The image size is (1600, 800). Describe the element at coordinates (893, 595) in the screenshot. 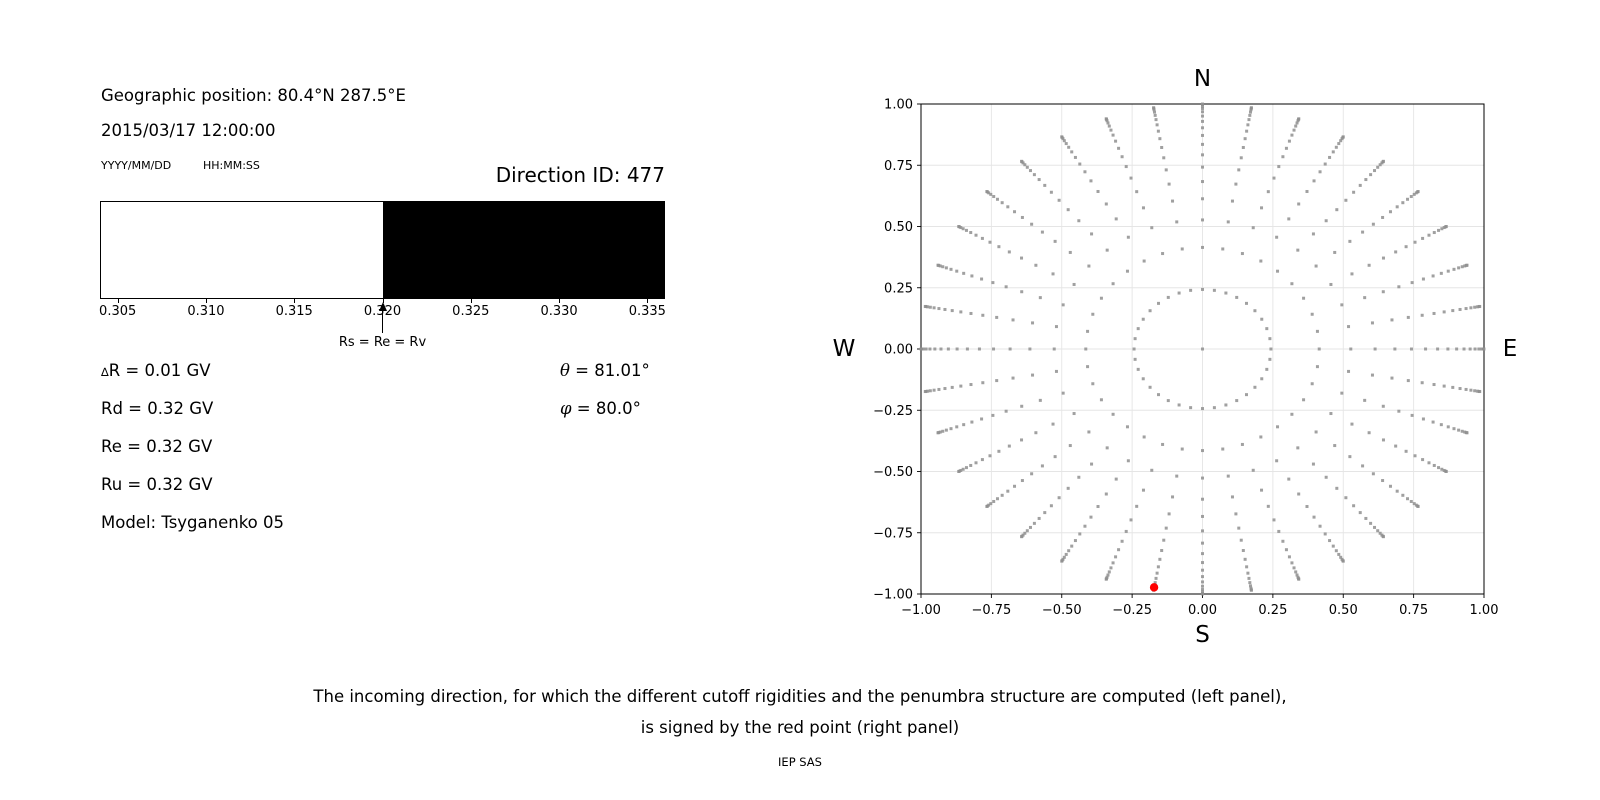

I see `y-tick-label: −1.00` at that location.